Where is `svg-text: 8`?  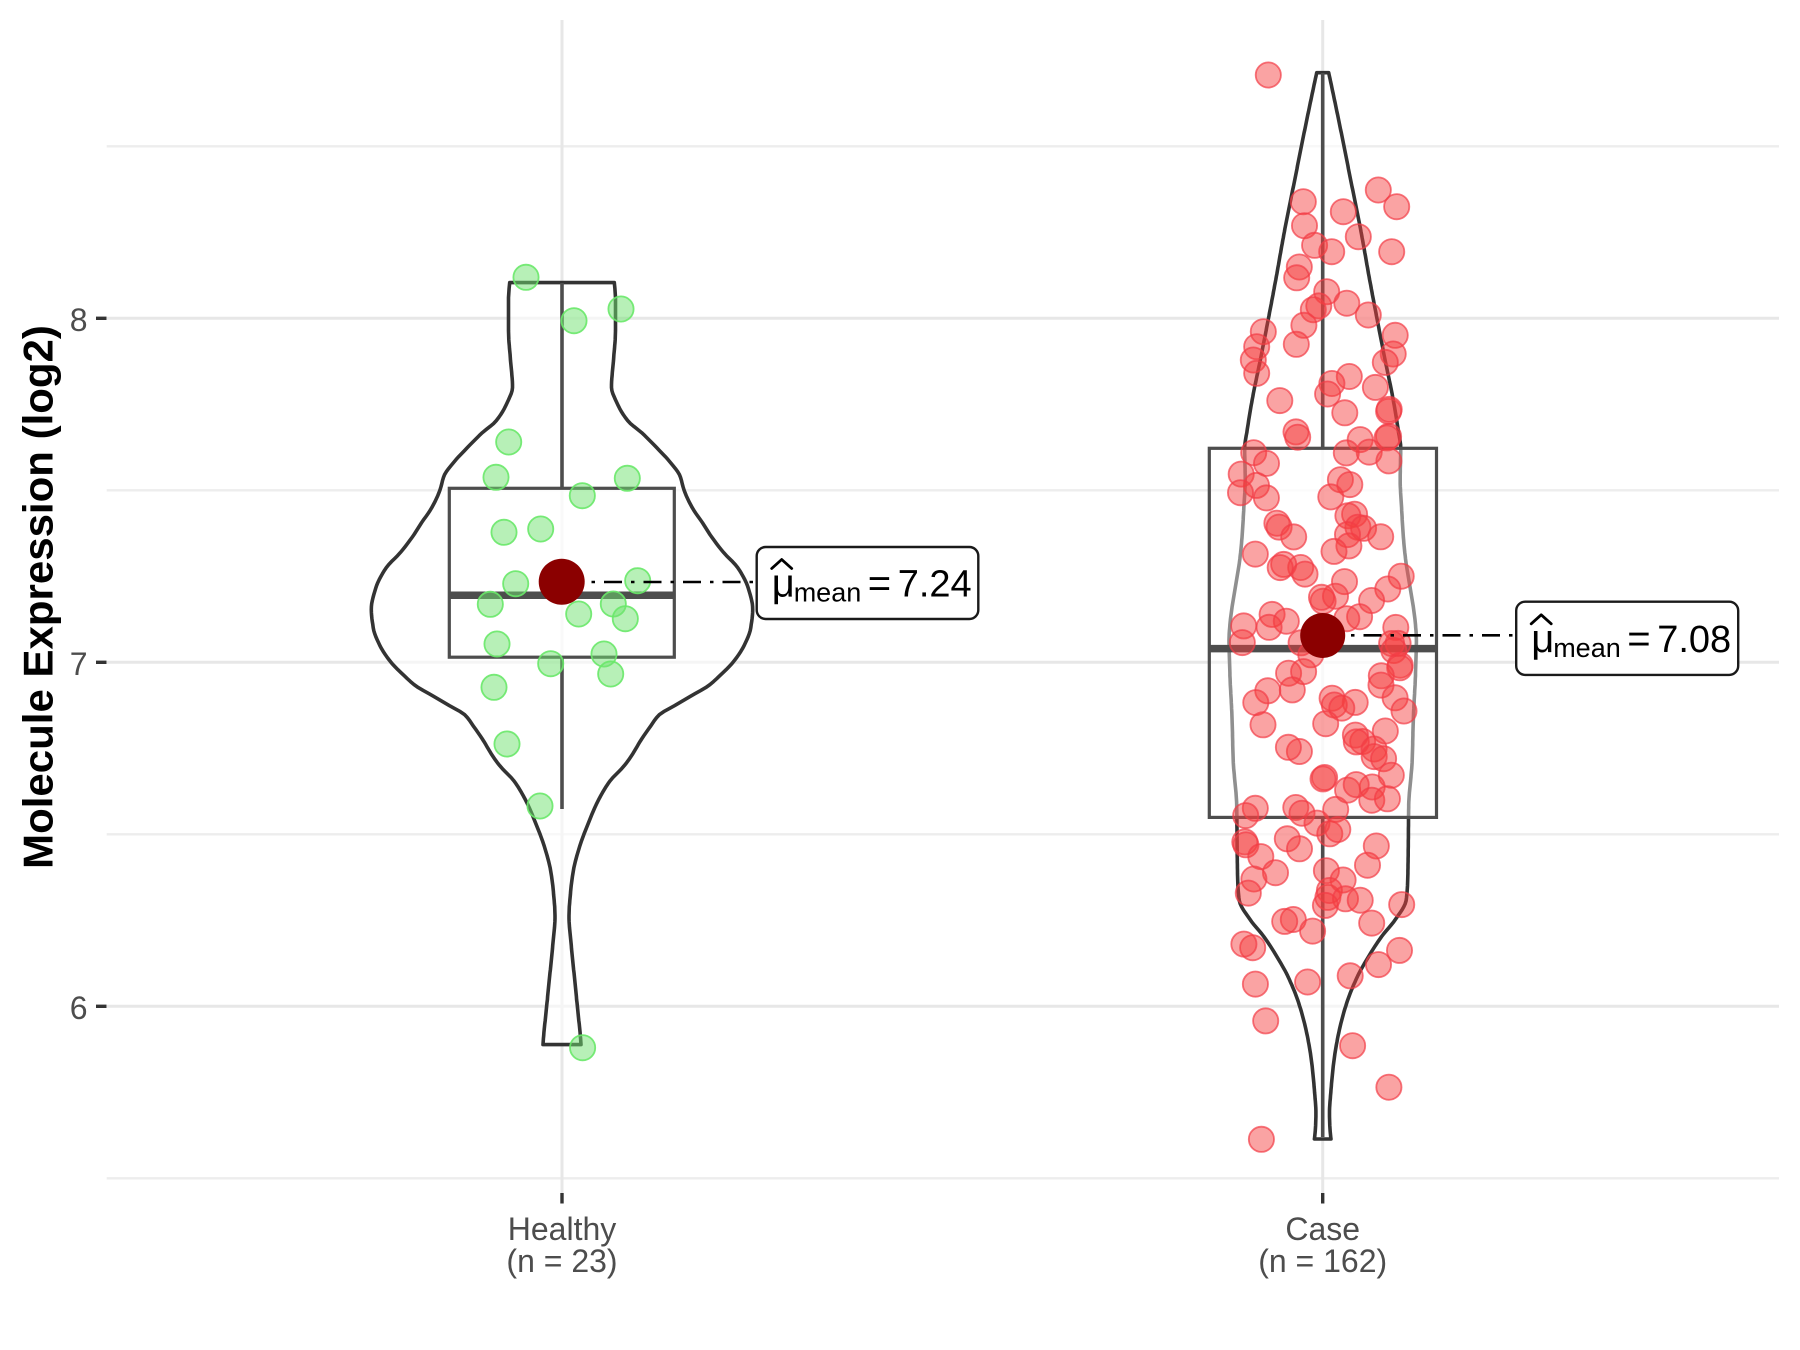
svg-text: 8 is located at coordinates (79, 320).